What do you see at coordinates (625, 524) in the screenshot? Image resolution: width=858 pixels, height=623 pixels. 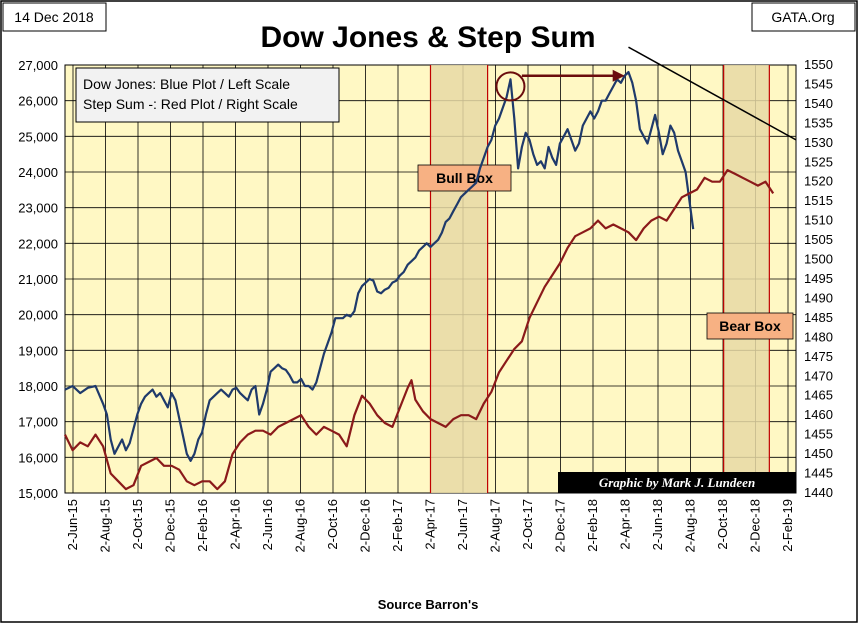 I see `x-tick-label: 2-Apr-18` at bounding box center [625, 524].